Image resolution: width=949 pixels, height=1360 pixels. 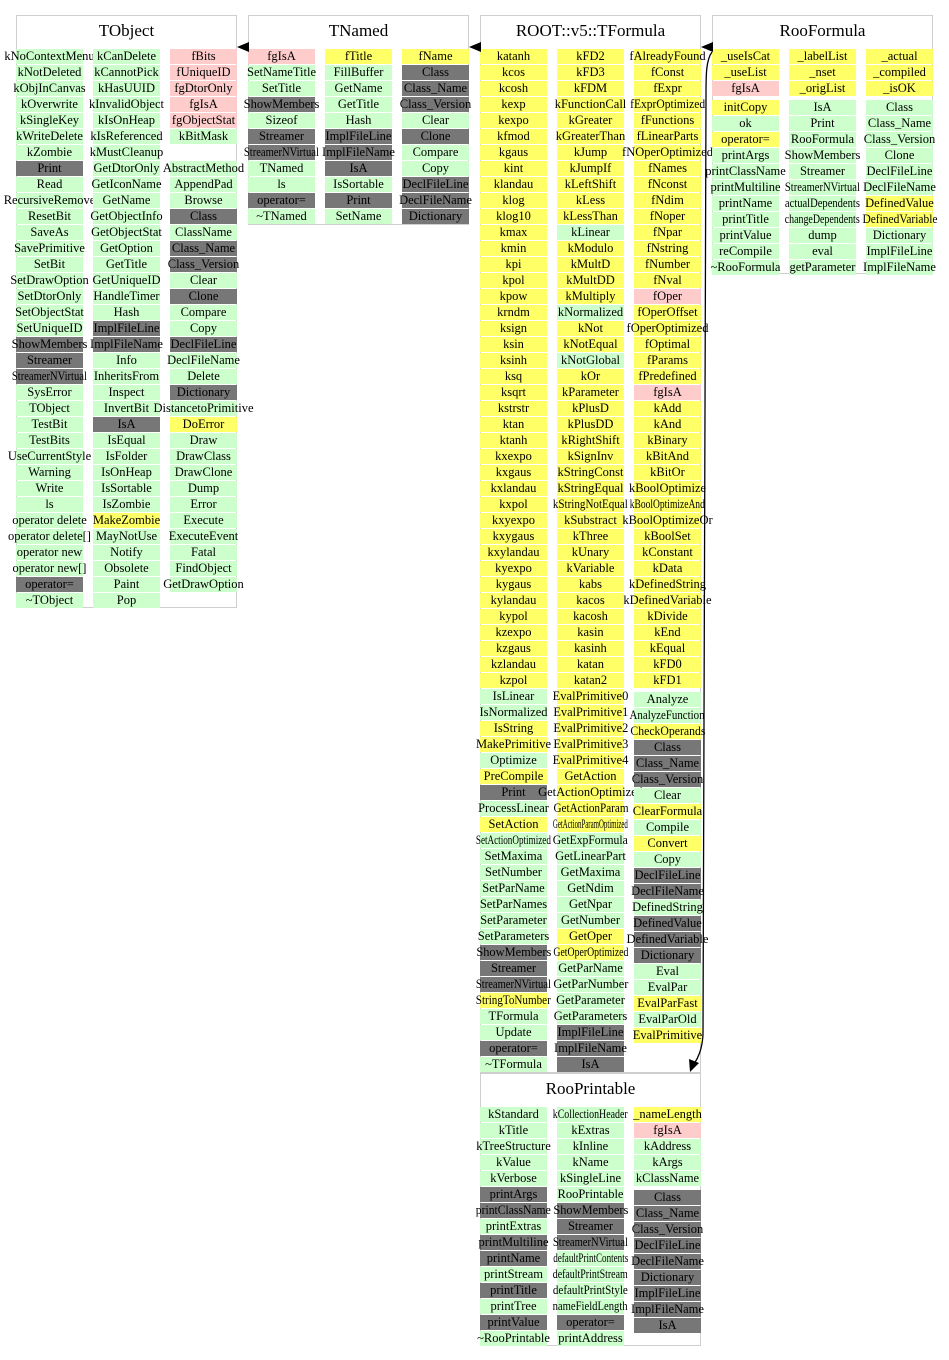 What do you see at coordinates (126, 264) in the screenshot?
I see `member-cell: GetTitle` at bounding box center [126, 264].